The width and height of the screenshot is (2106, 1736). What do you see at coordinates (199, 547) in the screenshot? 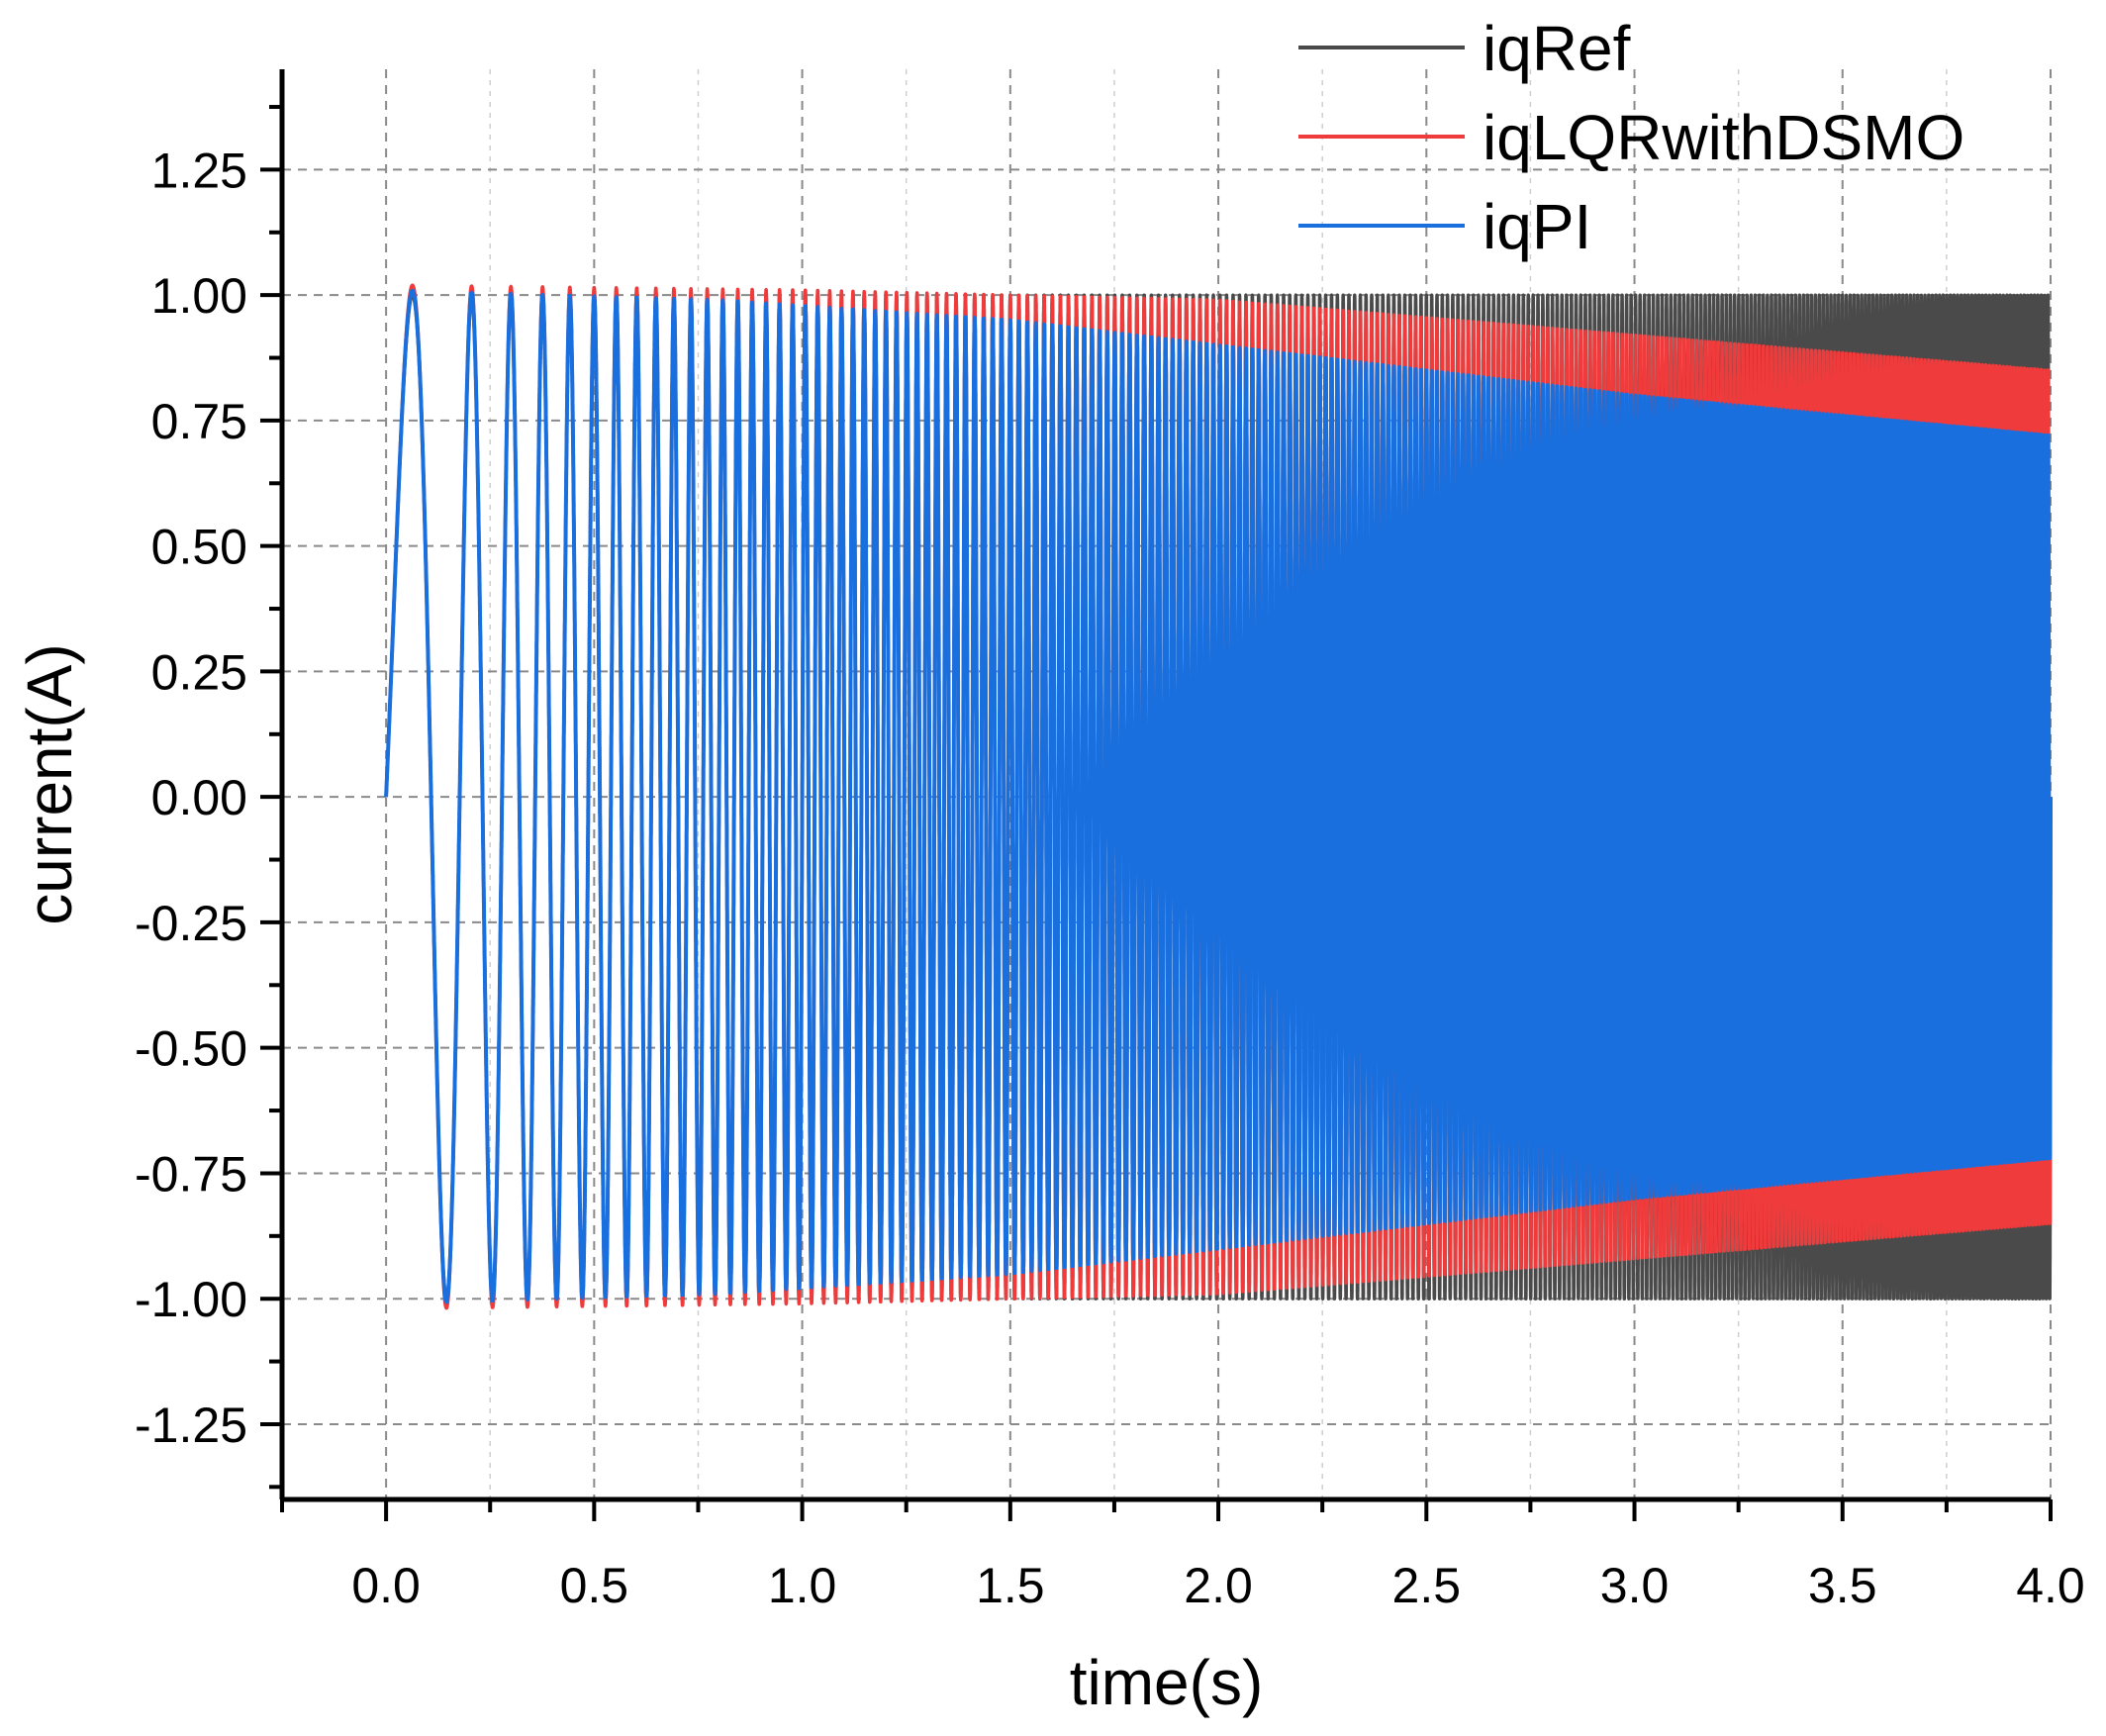
I see `y-tick-label: 0.50` at bounding box center [199, 547].